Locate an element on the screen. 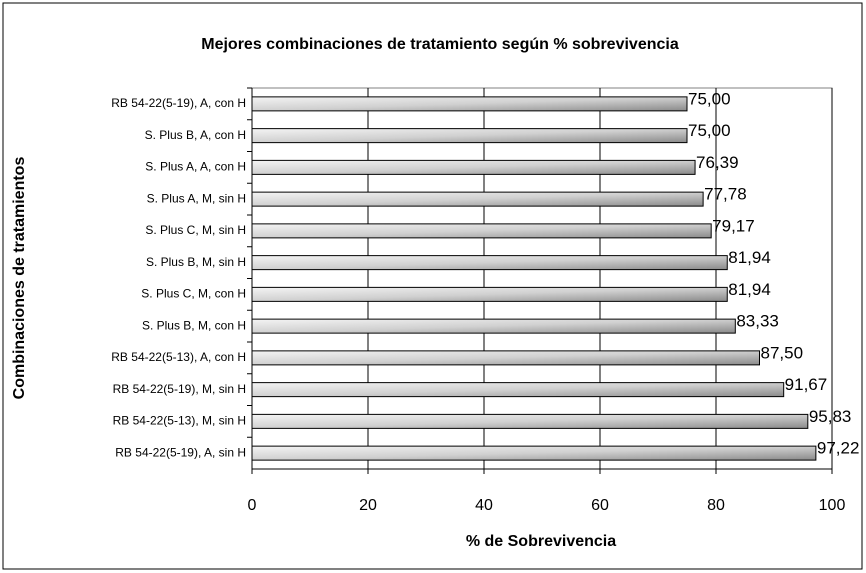 The height and width of the screenshot is (573, 866). y-tick-label: S. Plus A, M, sin H is located at coordinates (196, 198).